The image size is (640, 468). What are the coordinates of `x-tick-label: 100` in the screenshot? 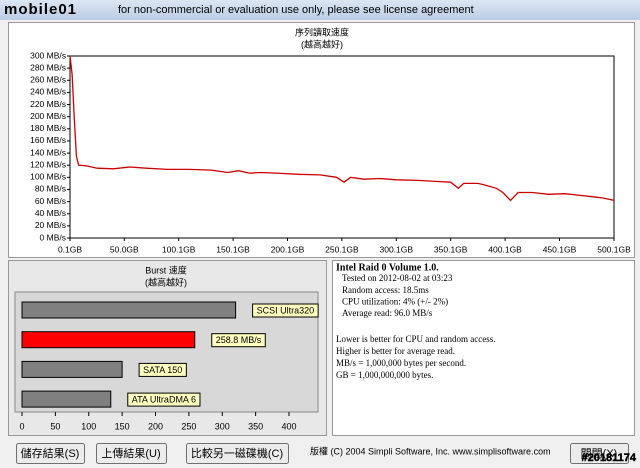 It's located at (88, 426).